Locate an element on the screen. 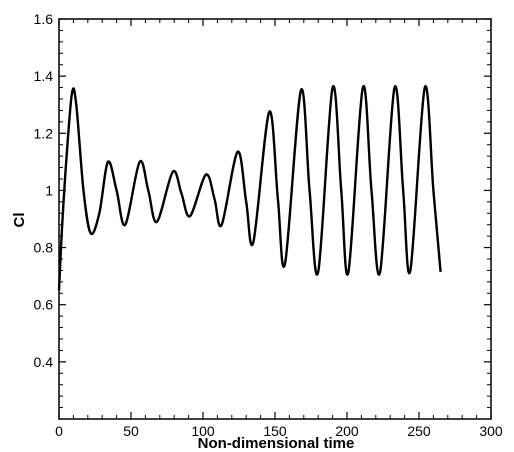 The height and width of the screenshot is (452, 514). x-axis-title: Non-dimensional time is located at coordinates (276, 443).